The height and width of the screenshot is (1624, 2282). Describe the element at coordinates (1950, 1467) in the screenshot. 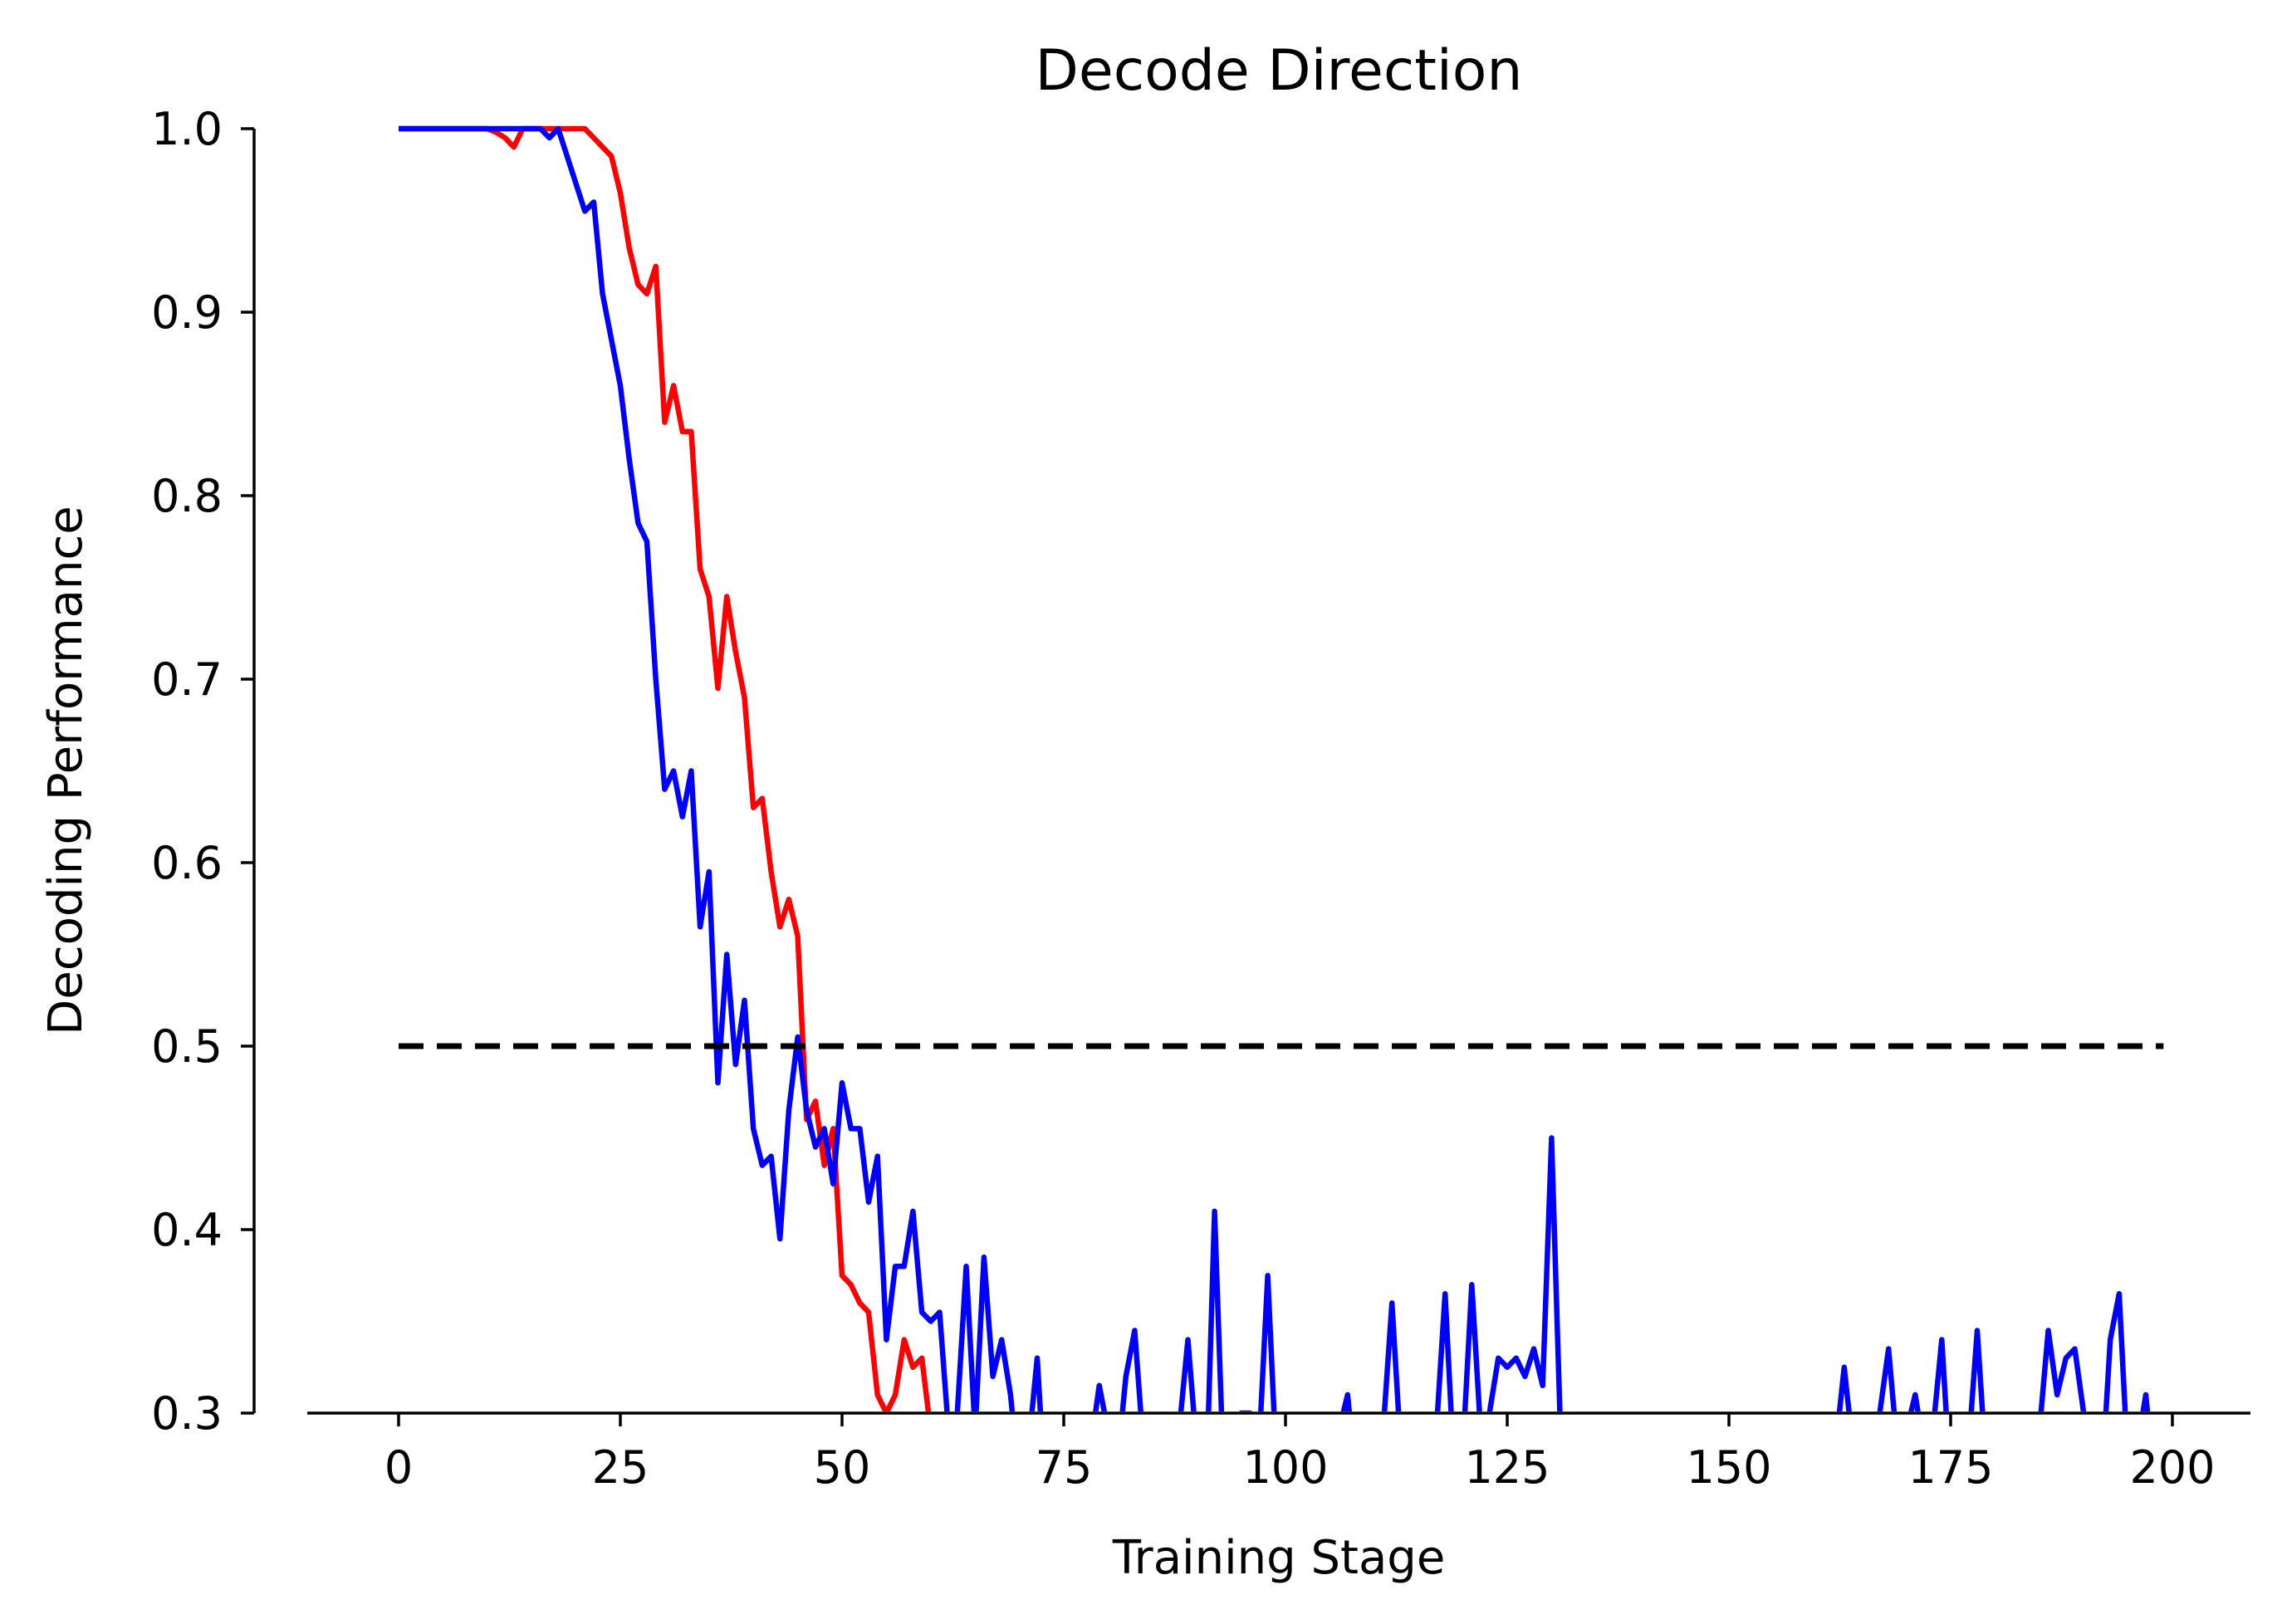

I see `x-tick-label: 175` at that location.